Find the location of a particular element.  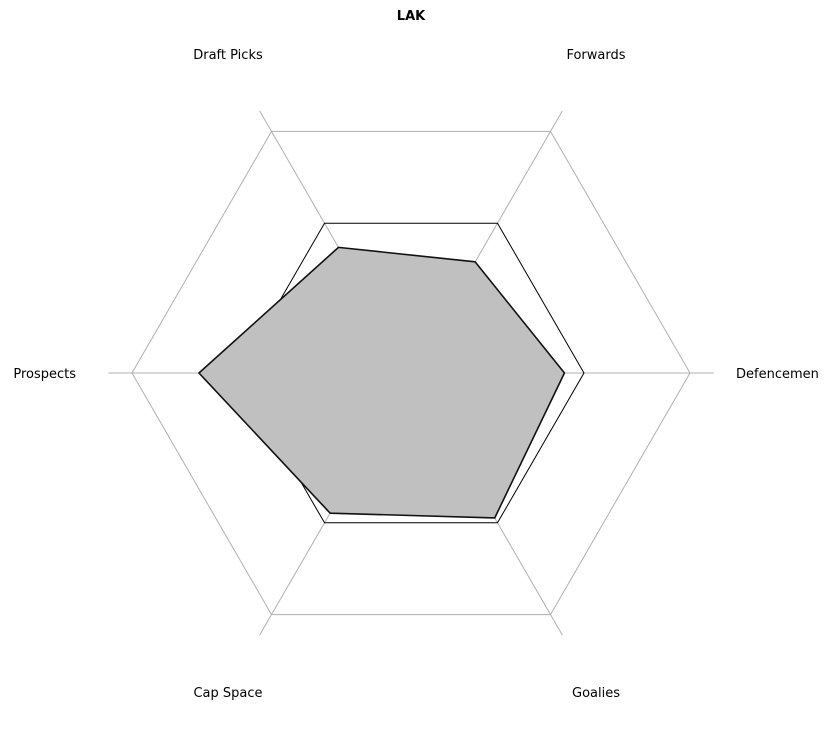

chart-title: LAK is located at coordinates (411, 16).